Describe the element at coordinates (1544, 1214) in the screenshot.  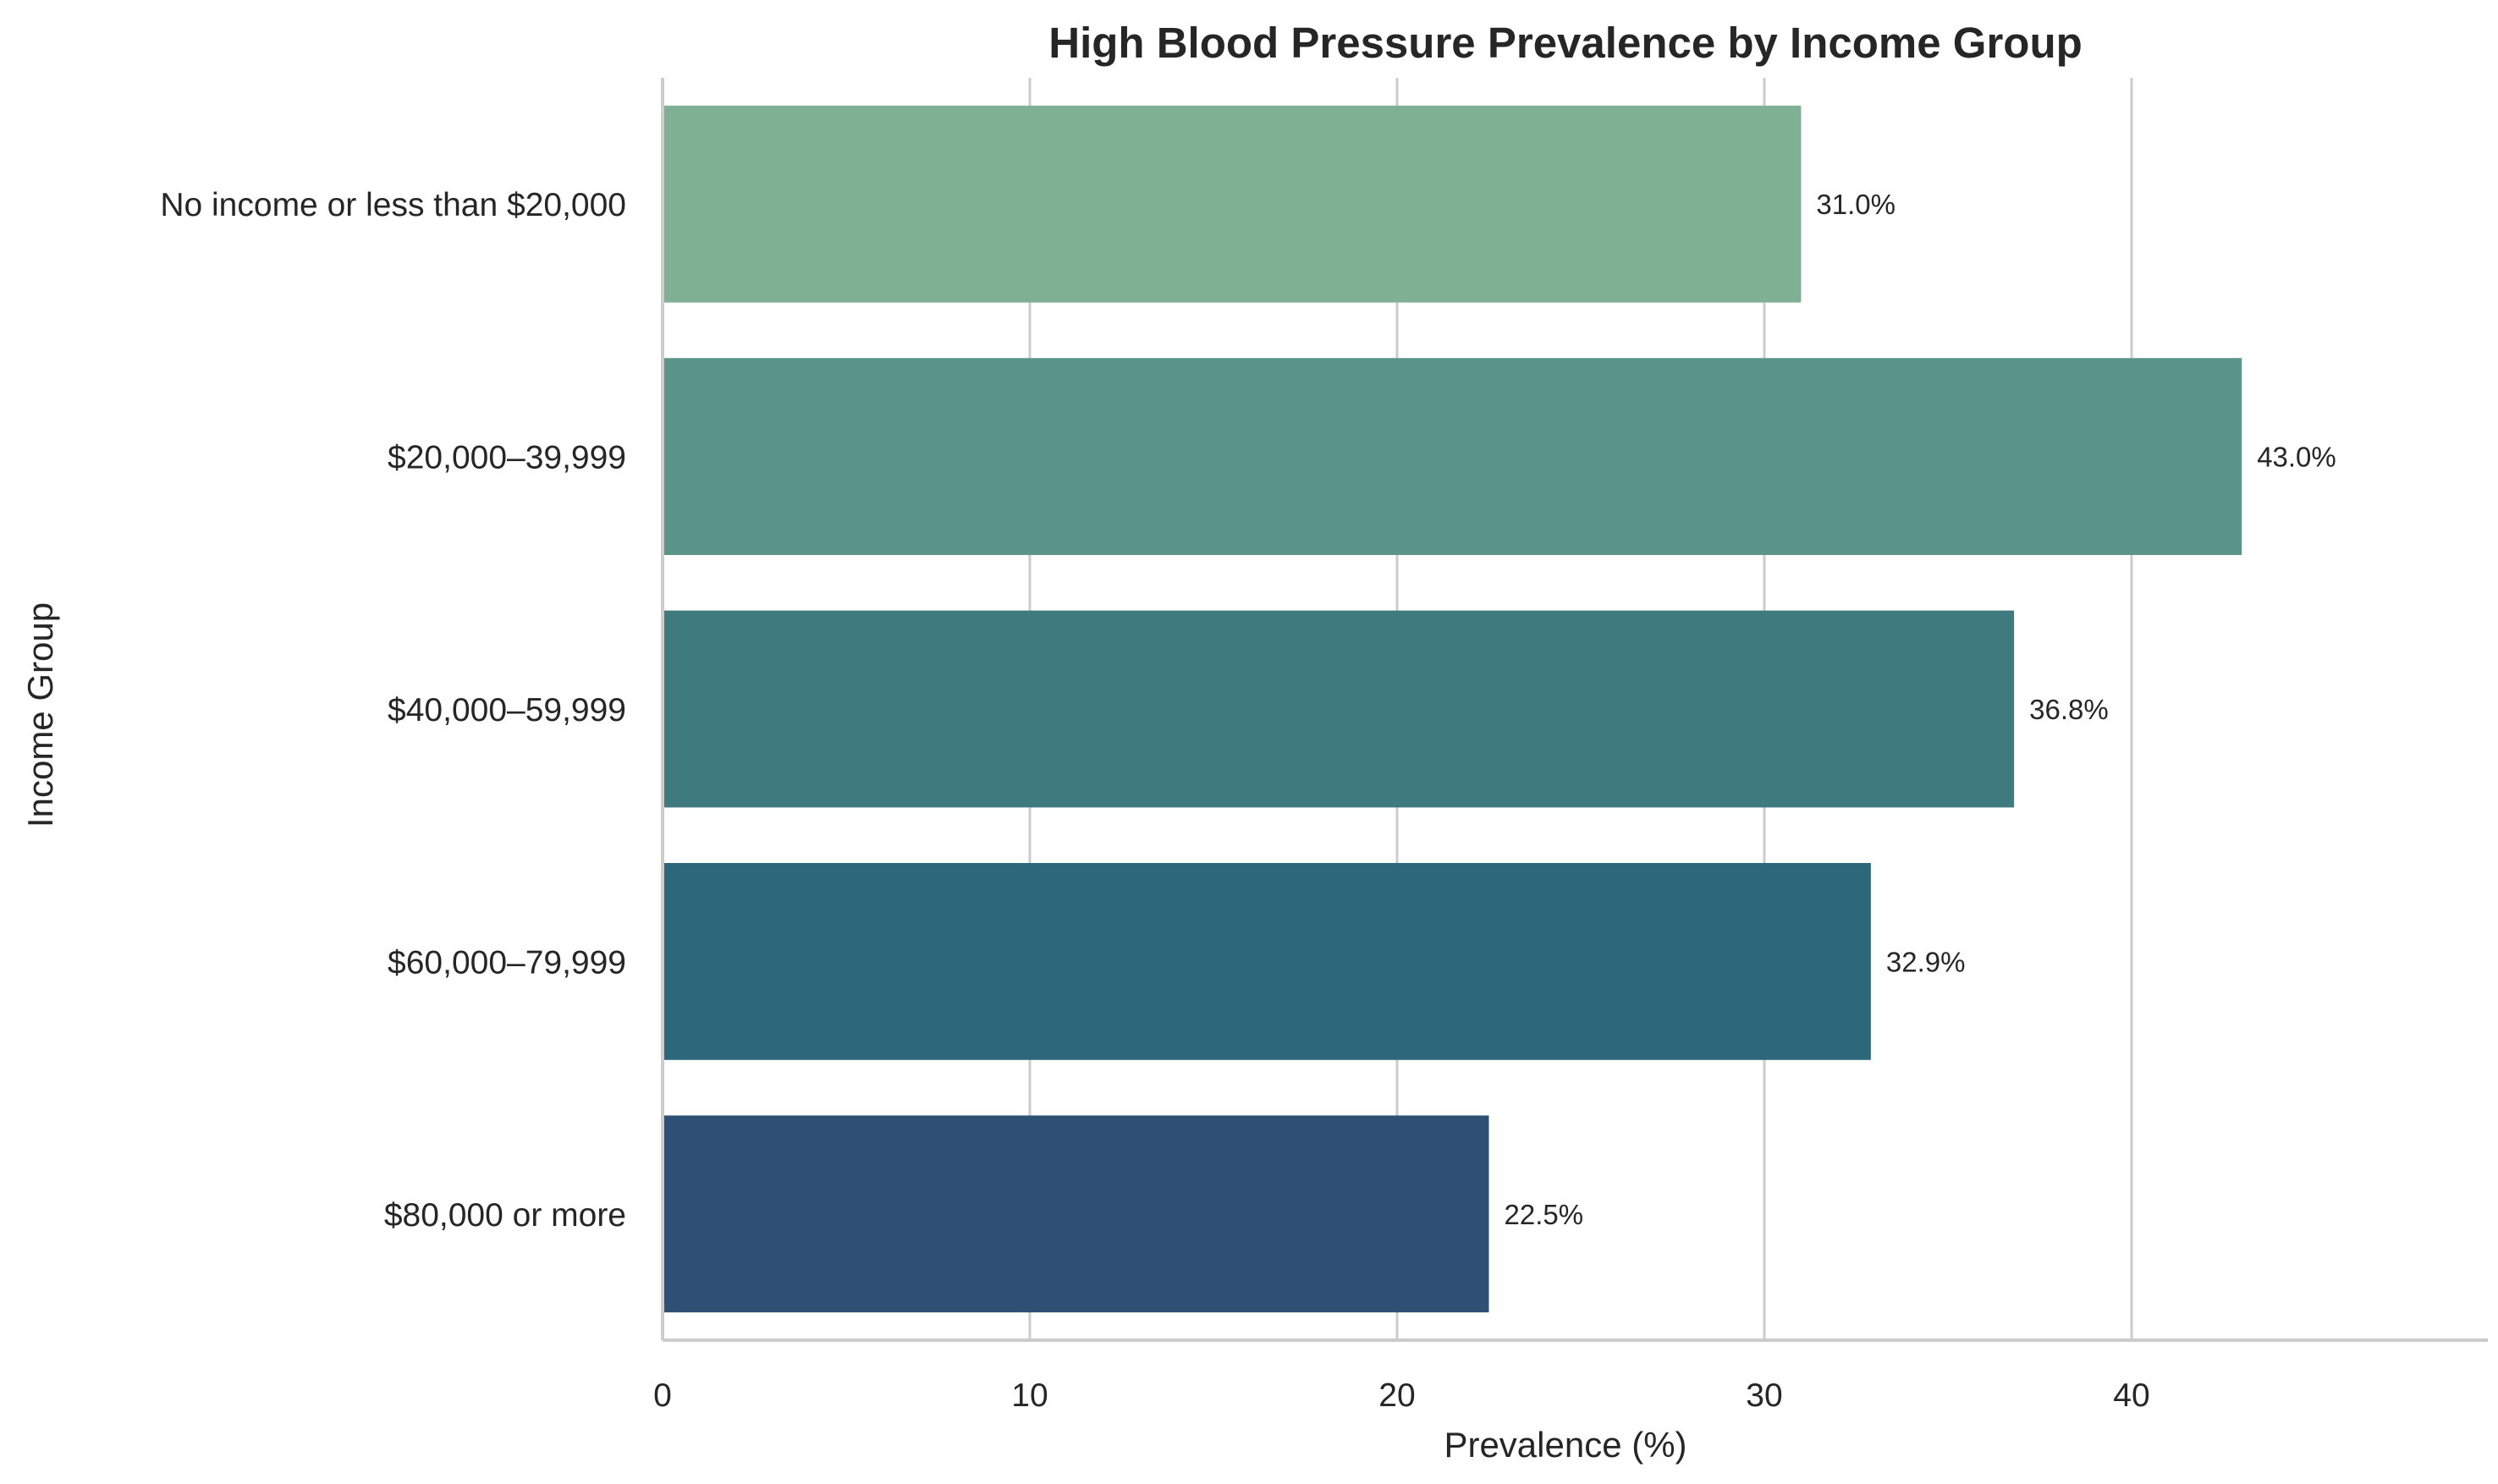
I see `value-label: 22.5%` at that location.